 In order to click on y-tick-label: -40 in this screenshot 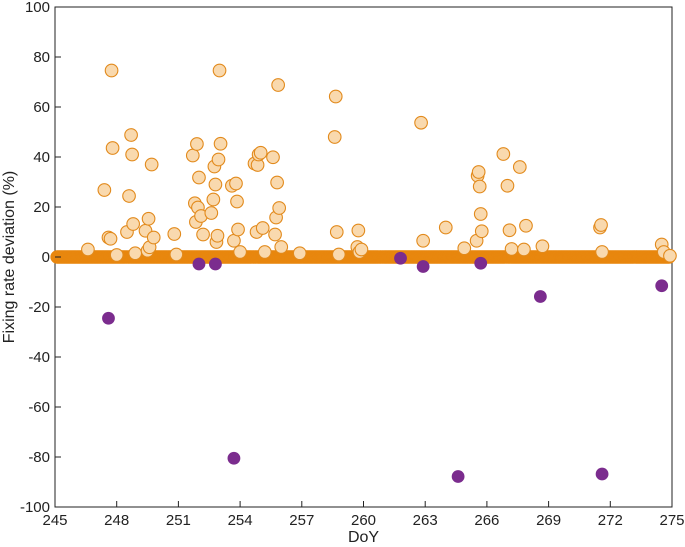, I will do `click(39, 357)`.